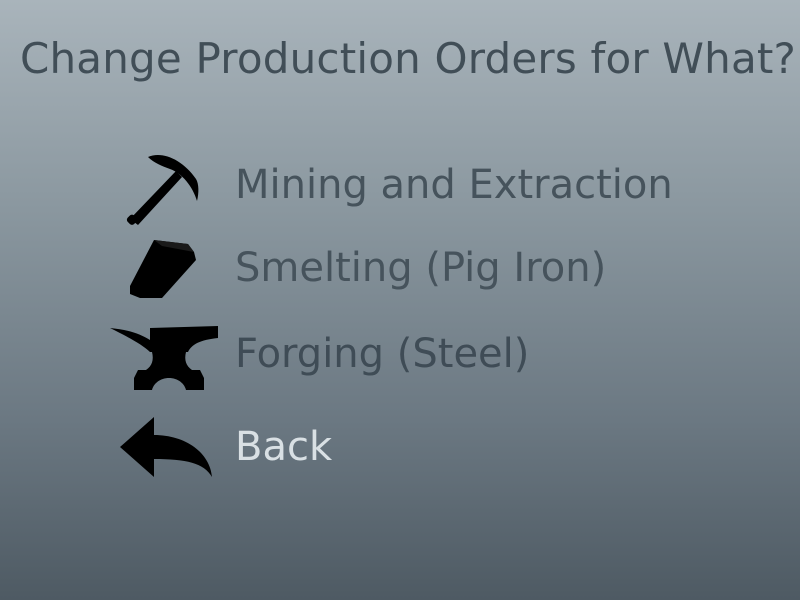 The width and height of the screenshot is (800, 600). What do you see at coordinates (162, 185) in the screenshot?
I see `pickaxe-icon` at bounding box center [162, 185].